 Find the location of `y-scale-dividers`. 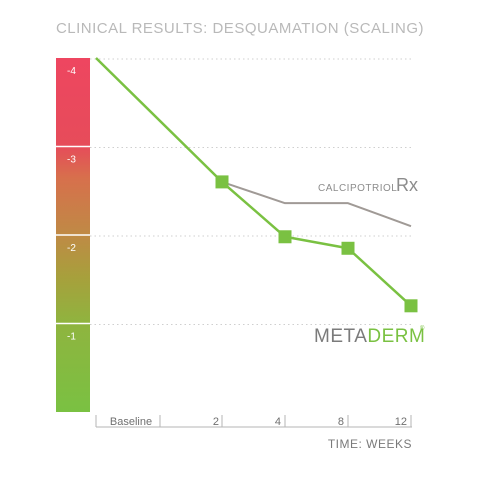

y-scale-dividers is located at coordinates (73, 235).